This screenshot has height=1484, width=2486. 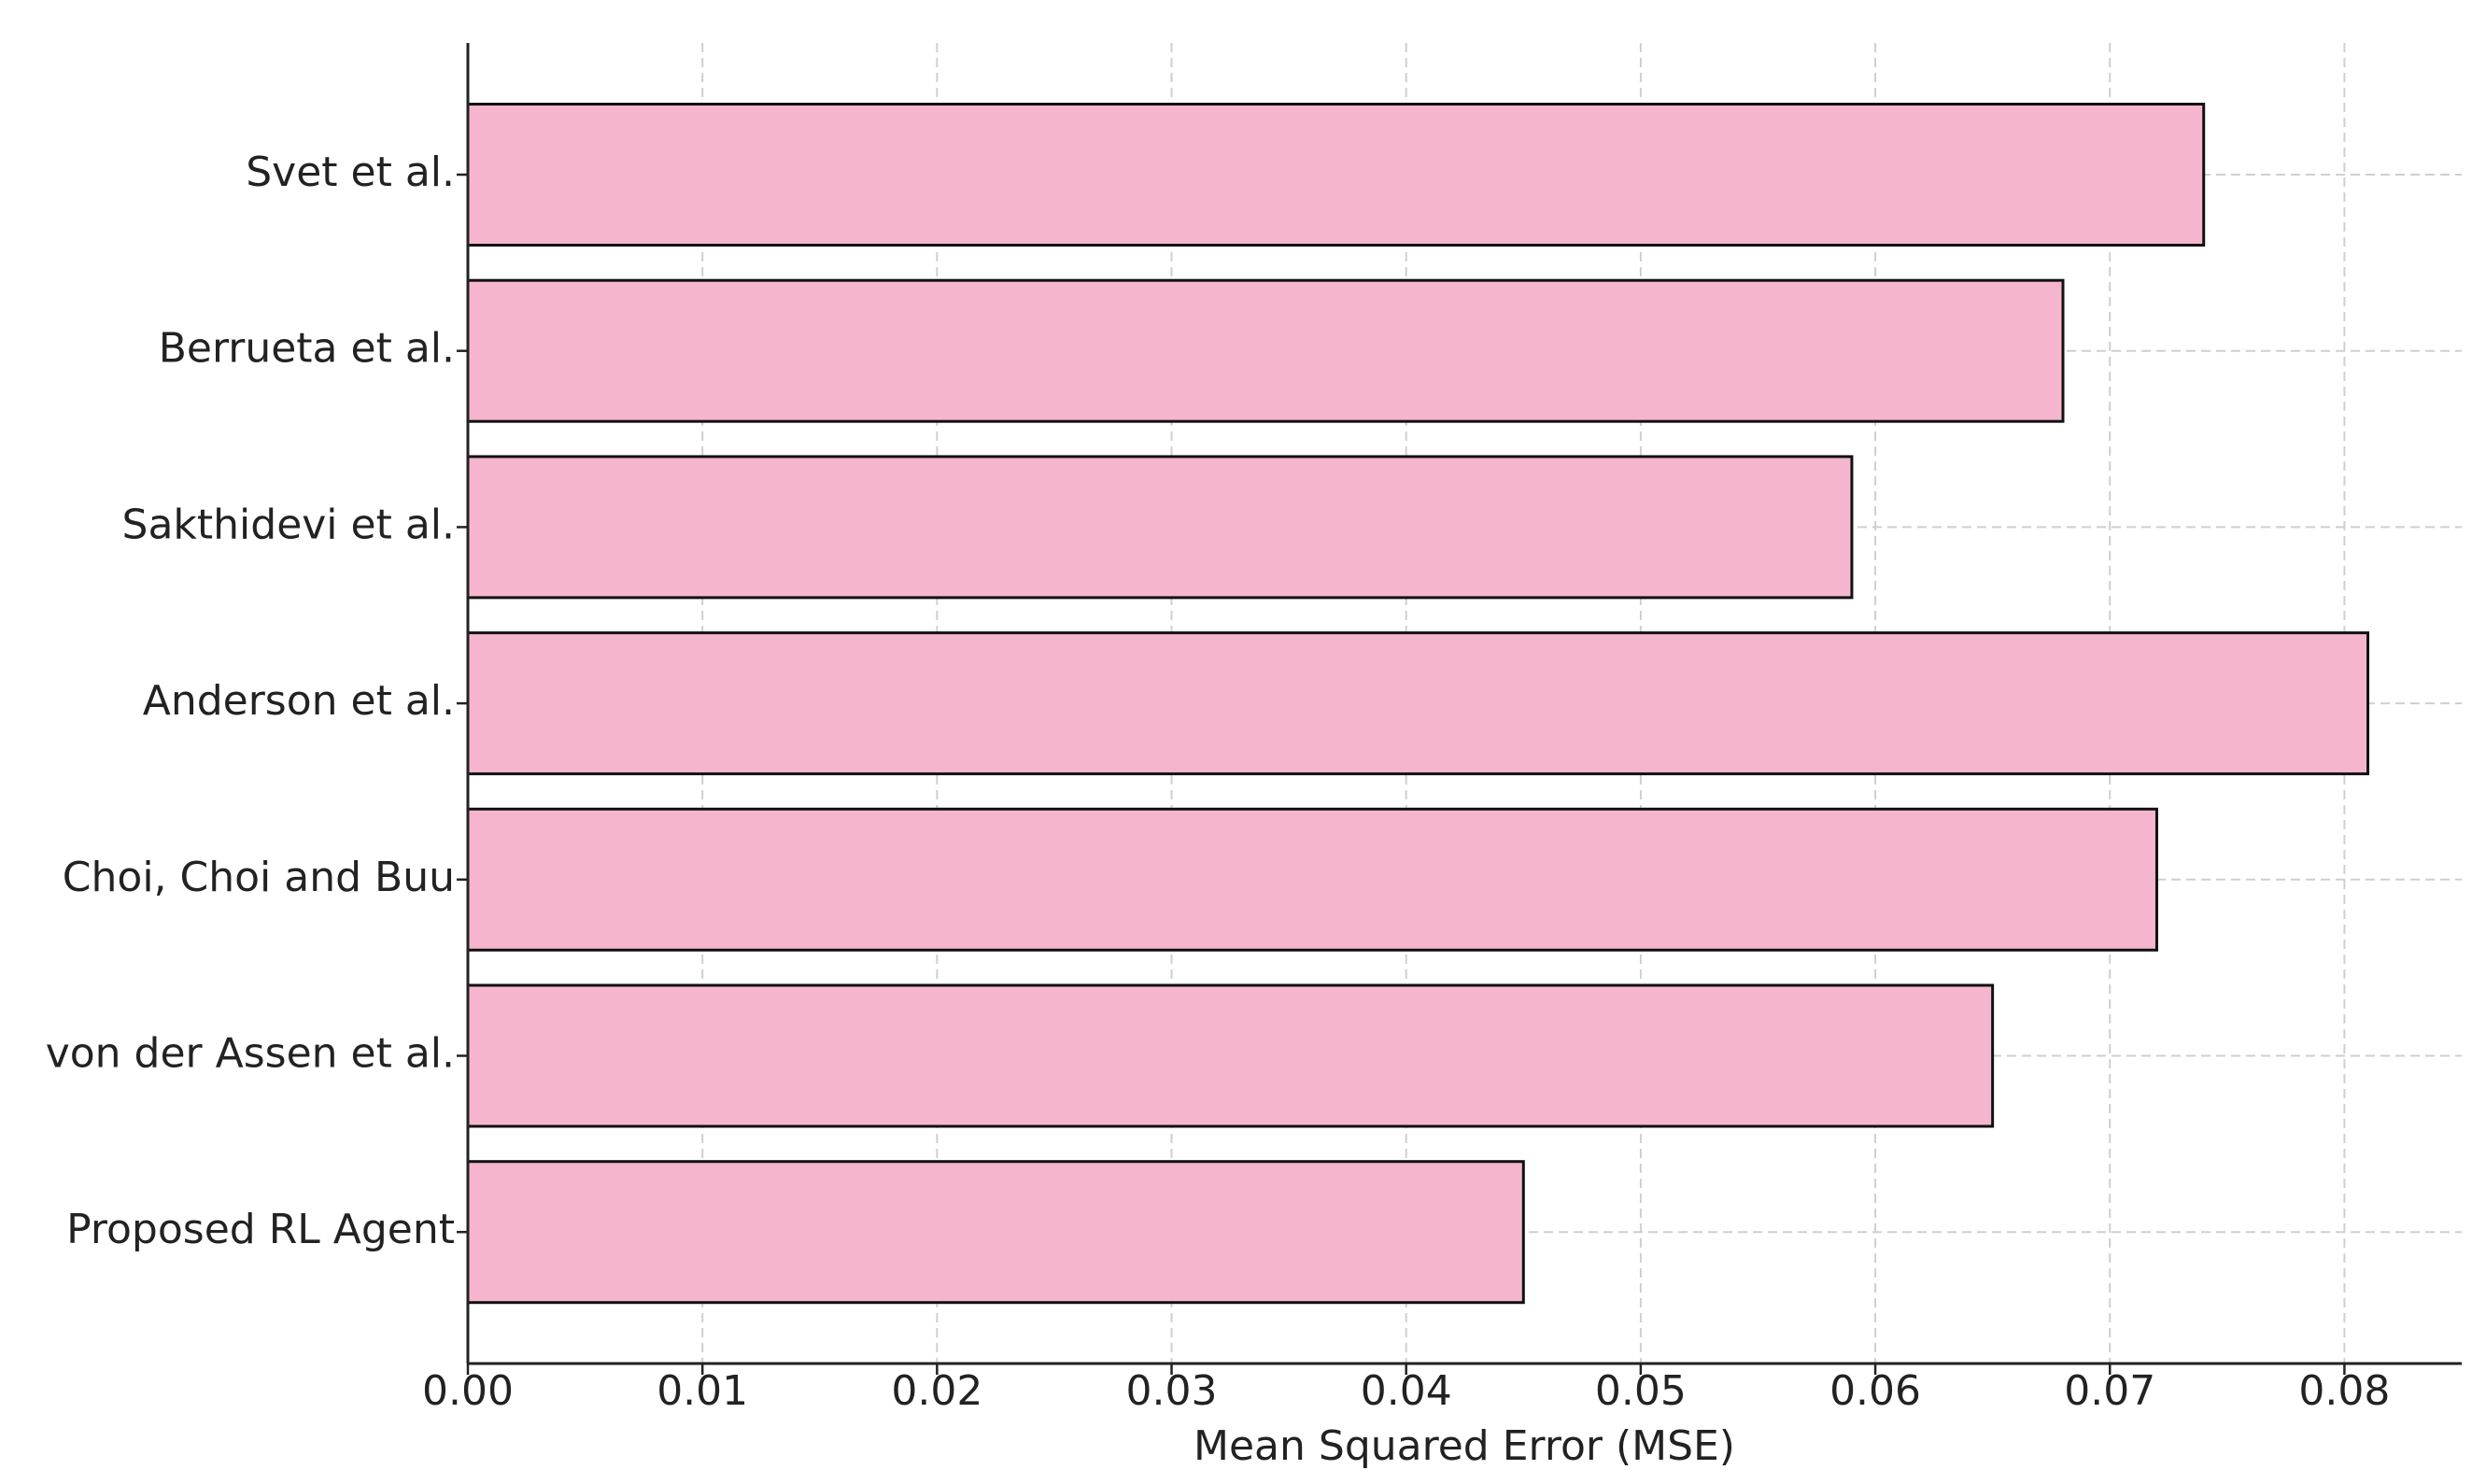 I want to click on x-tick-label: 0.05, so click(x=1641, y=1391).